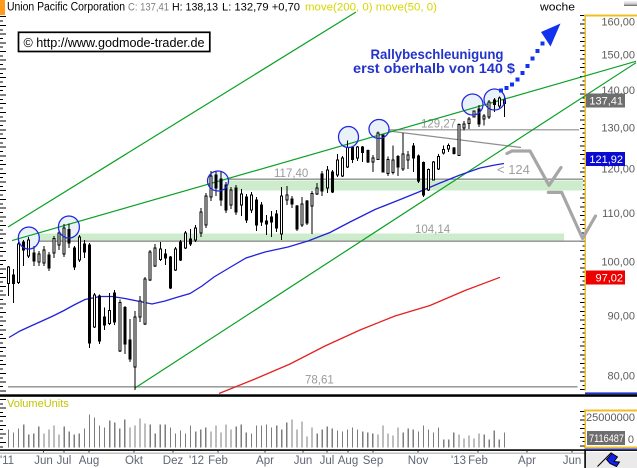 Image resolution: width=637 pixels, height=468 pixels. Describe the element at coordinates (621, 377) in the screenshot. I see `svg-text: 80,00` at that location.